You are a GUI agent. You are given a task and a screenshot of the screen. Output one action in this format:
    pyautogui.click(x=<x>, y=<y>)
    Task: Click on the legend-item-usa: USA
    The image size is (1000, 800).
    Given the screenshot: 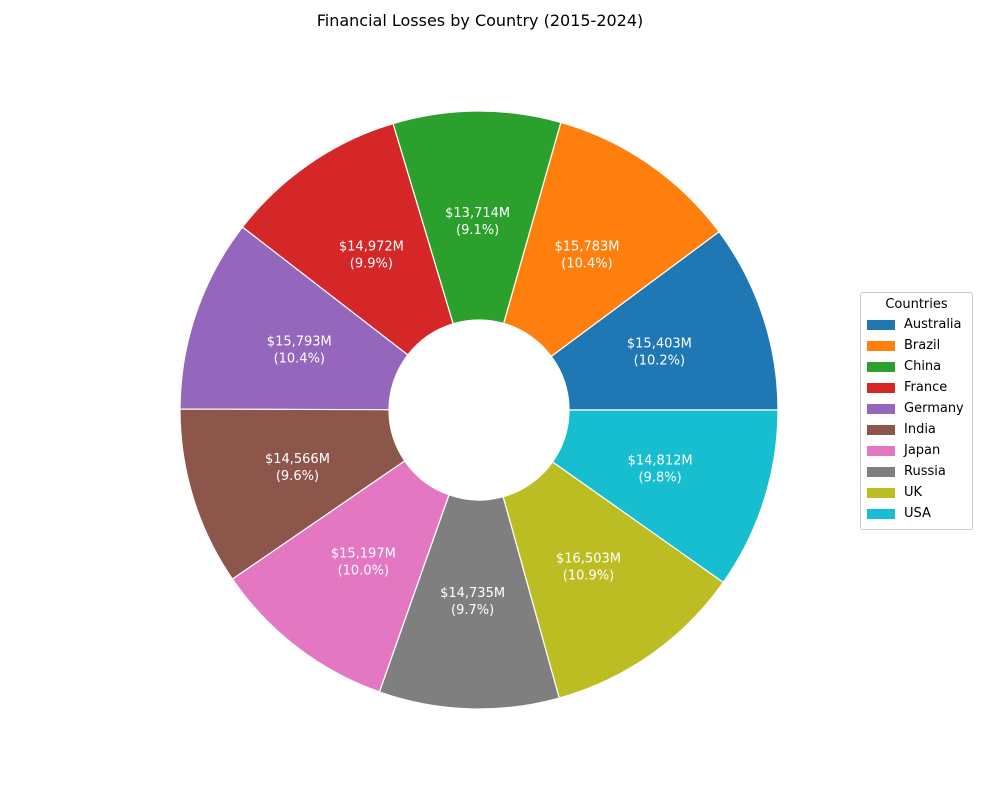 What is the action you would take?
    pyautogui.click(x=916, y=513)
    